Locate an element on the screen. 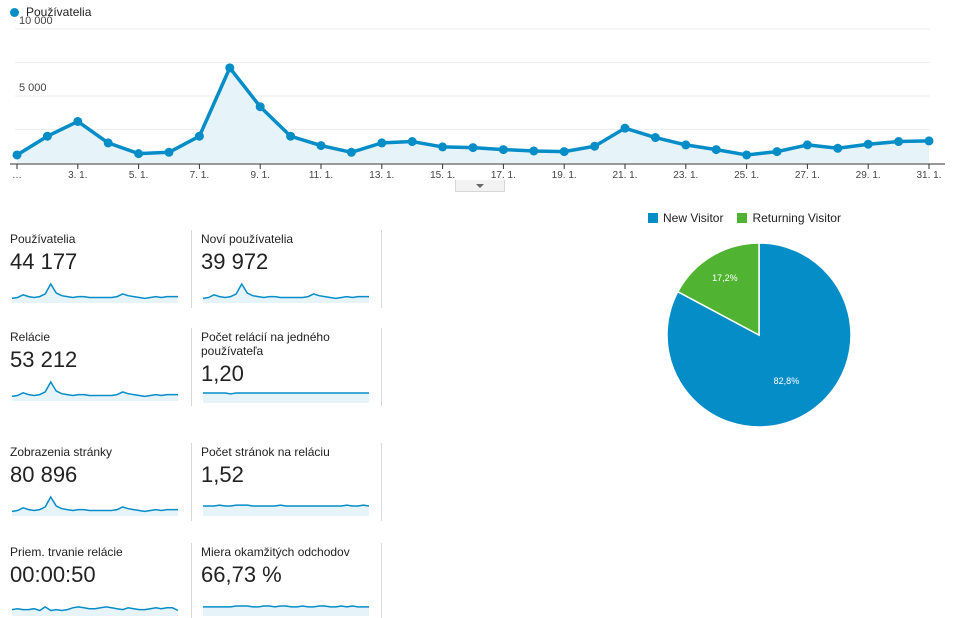 Image resolution: width=960 pixels, height=618 pixels. x-tick-label: 5. 1. is located at coordinates (138, 175).